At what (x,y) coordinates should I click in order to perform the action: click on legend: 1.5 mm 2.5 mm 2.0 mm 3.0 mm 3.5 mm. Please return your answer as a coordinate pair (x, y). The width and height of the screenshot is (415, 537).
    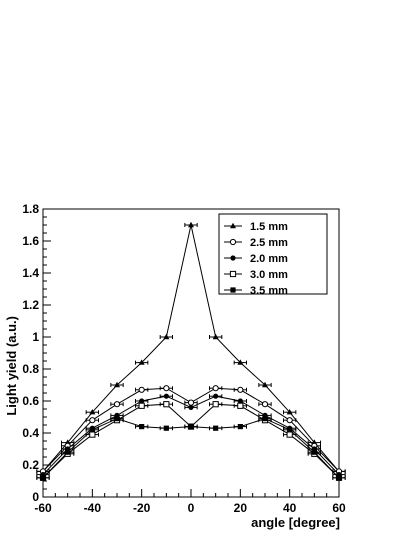
    Looking at the image, I should click on (273, 255).